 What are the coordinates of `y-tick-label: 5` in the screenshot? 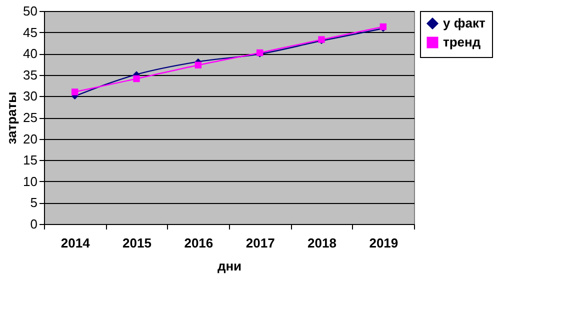 It's located at (34, 202).